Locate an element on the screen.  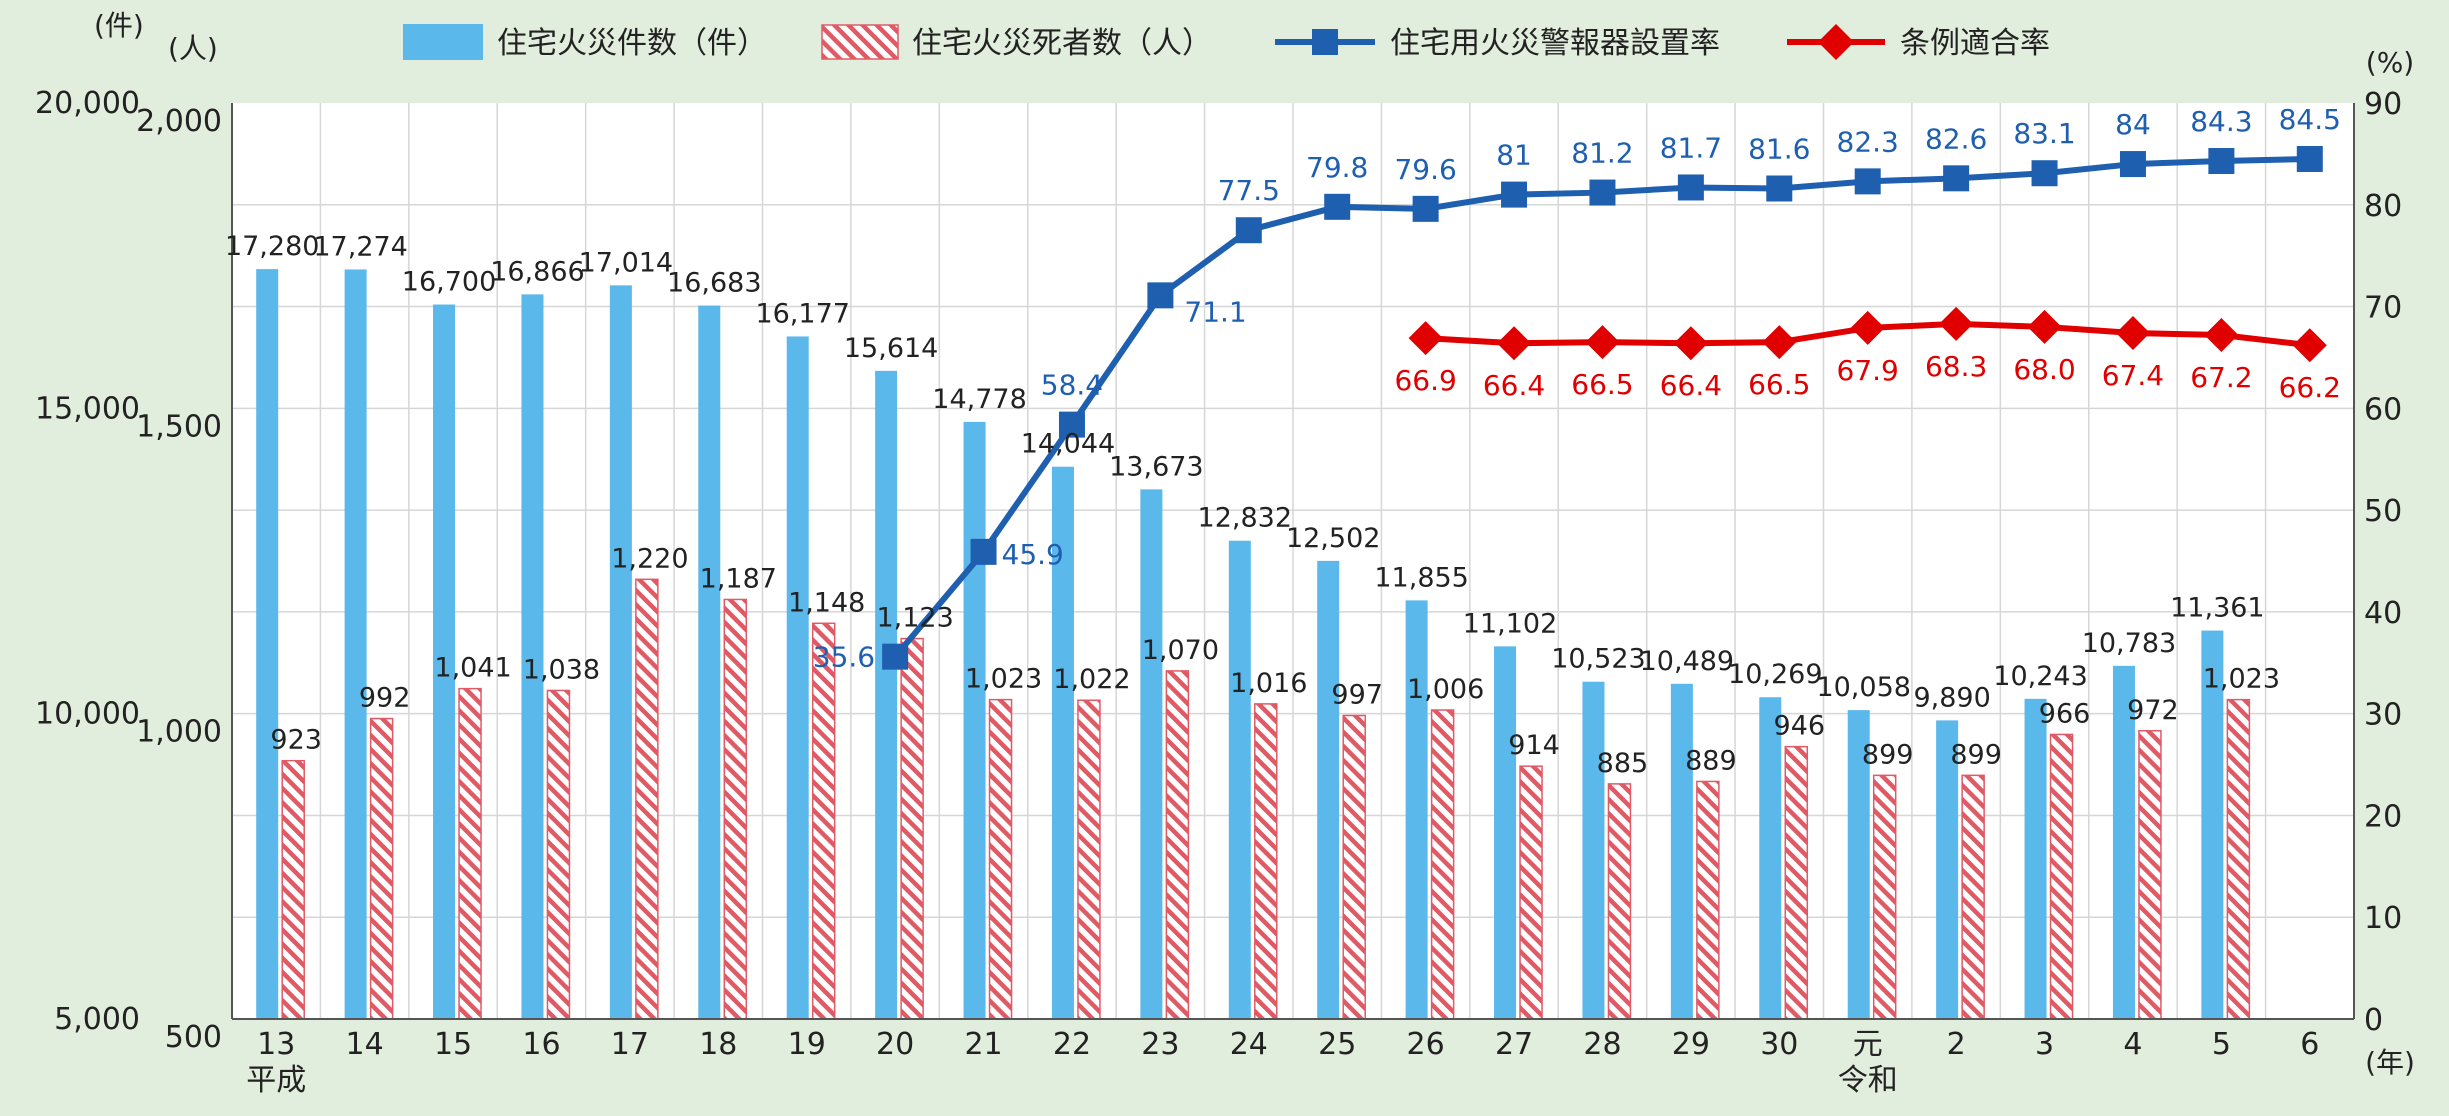
death-bar-label: 1,022 is located at coordinates (1091, 679).